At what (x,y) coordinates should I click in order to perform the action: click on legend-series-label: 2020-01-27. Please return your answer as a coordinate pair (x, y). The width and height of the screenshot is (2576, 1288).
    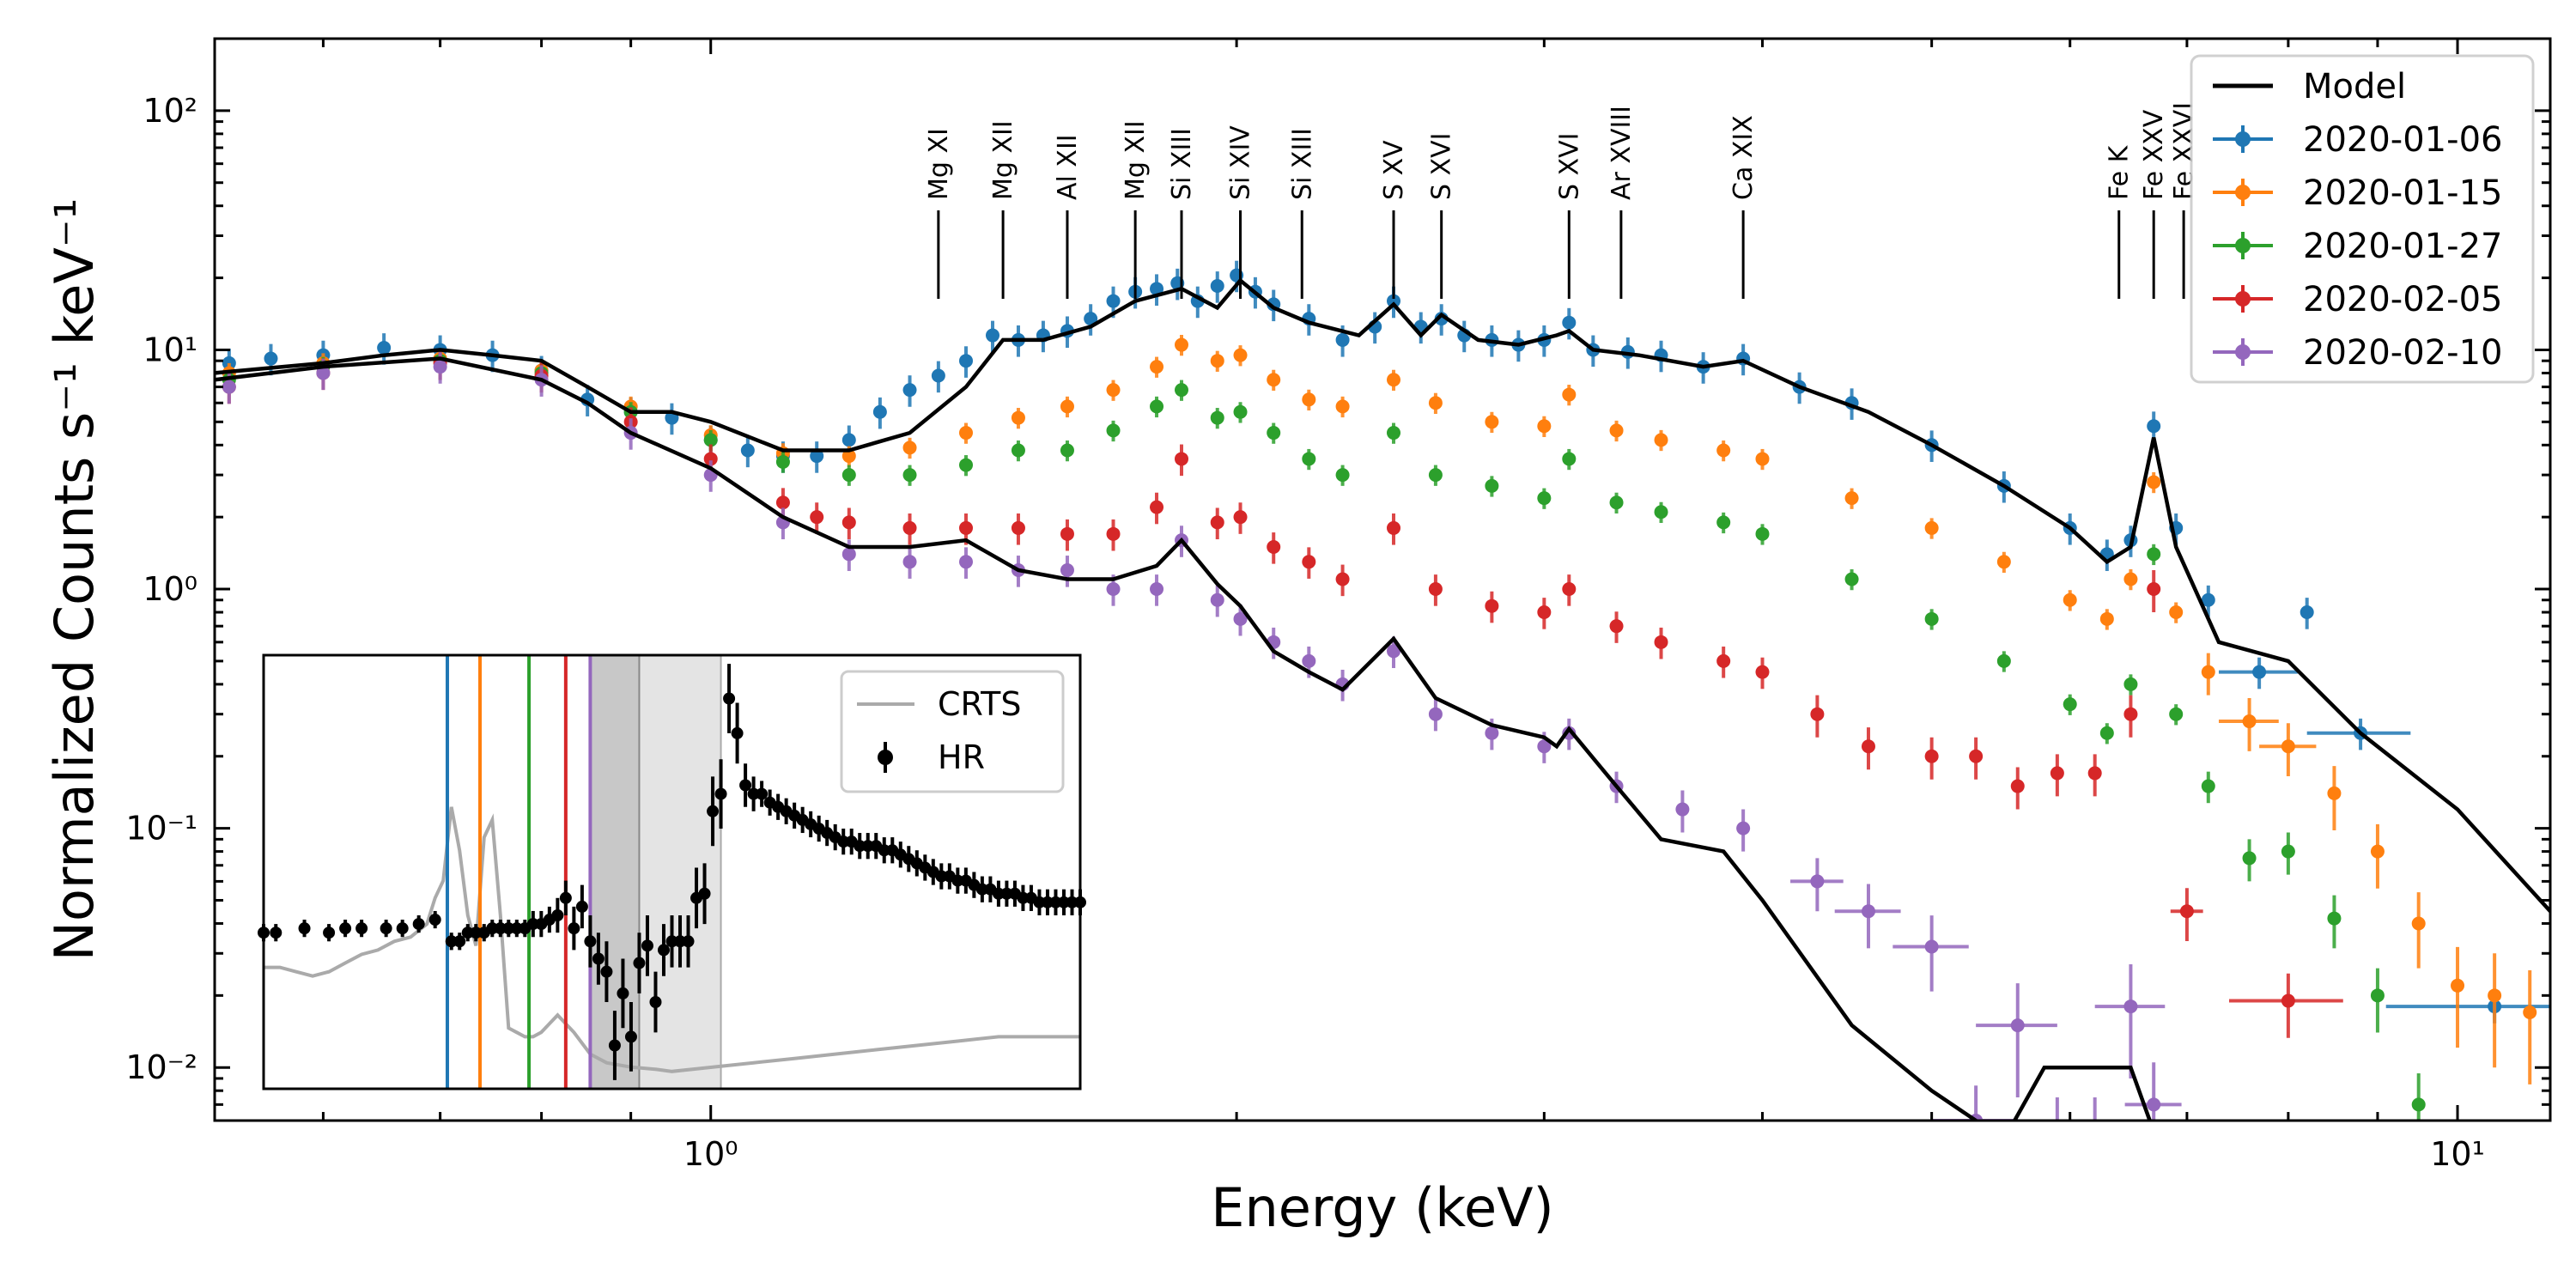
    Looking at the image, I should click on (2402, 247).